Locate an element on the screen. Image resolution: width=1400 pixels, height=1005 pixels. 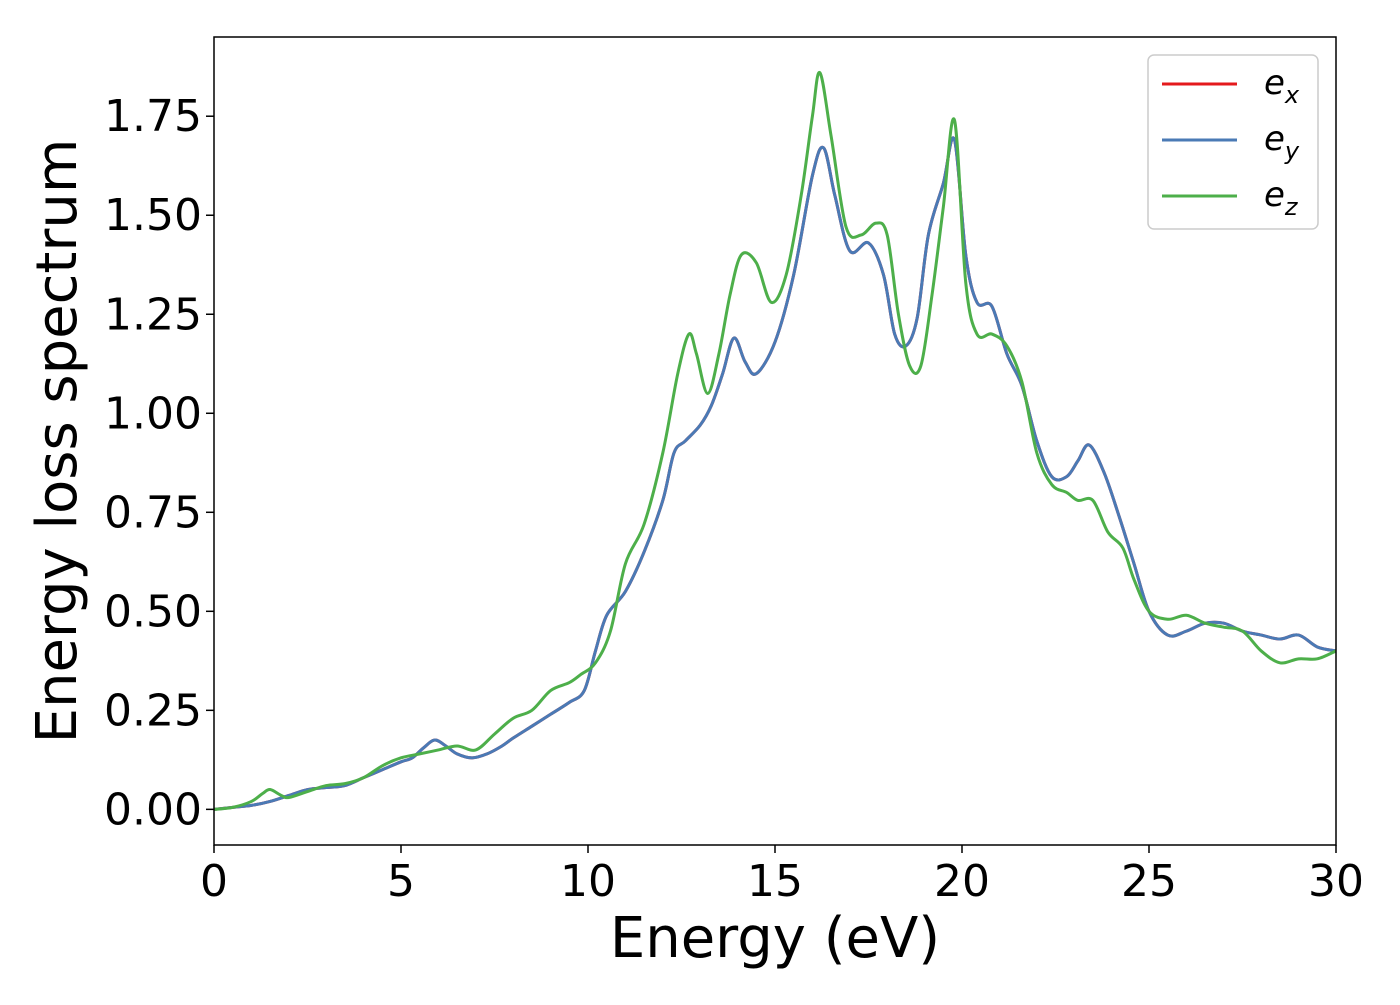
y-axis-title: Energy loss spectrum is located at coordinates (57, 441).